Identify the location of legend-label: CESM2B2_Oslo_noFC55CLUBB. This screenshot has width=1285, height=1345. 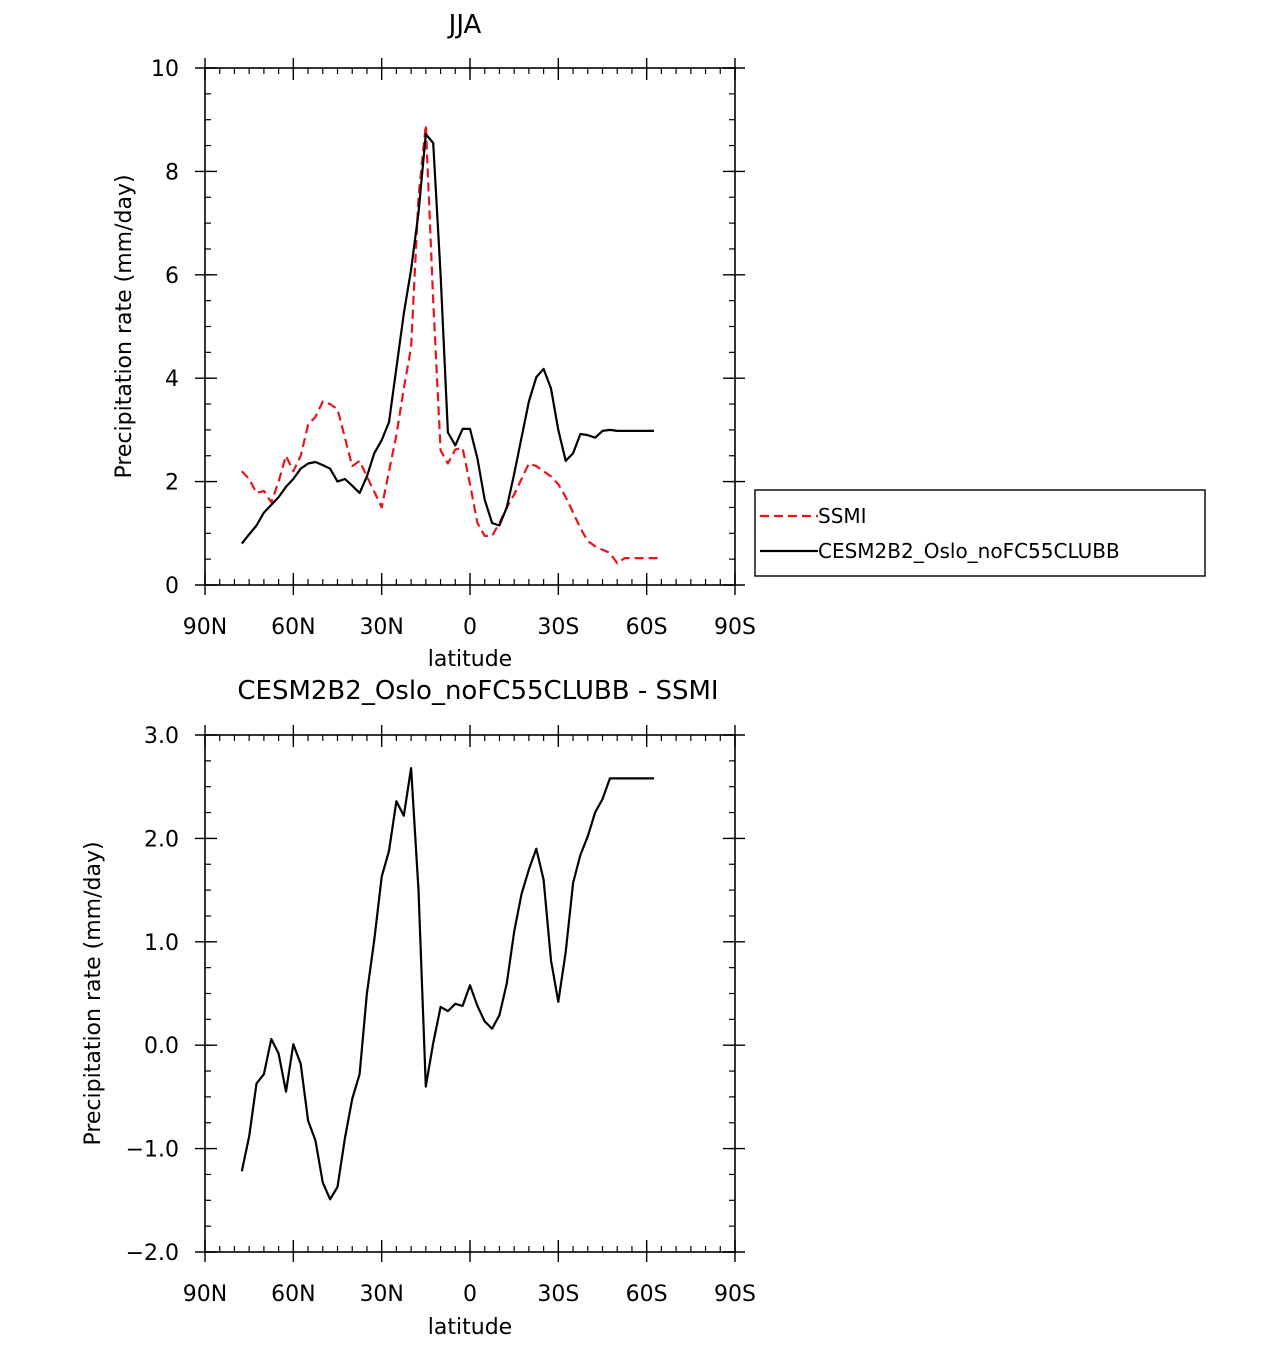
(969, 551).